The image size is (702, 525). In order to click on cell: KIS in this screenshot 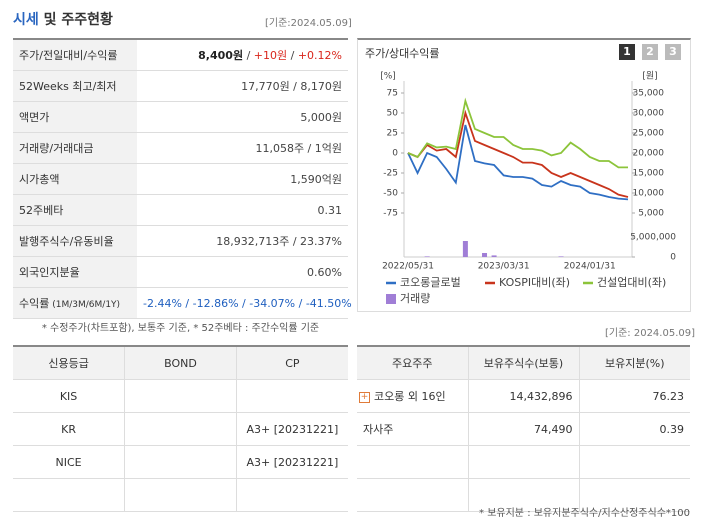, I will do `click(69, 396)`.